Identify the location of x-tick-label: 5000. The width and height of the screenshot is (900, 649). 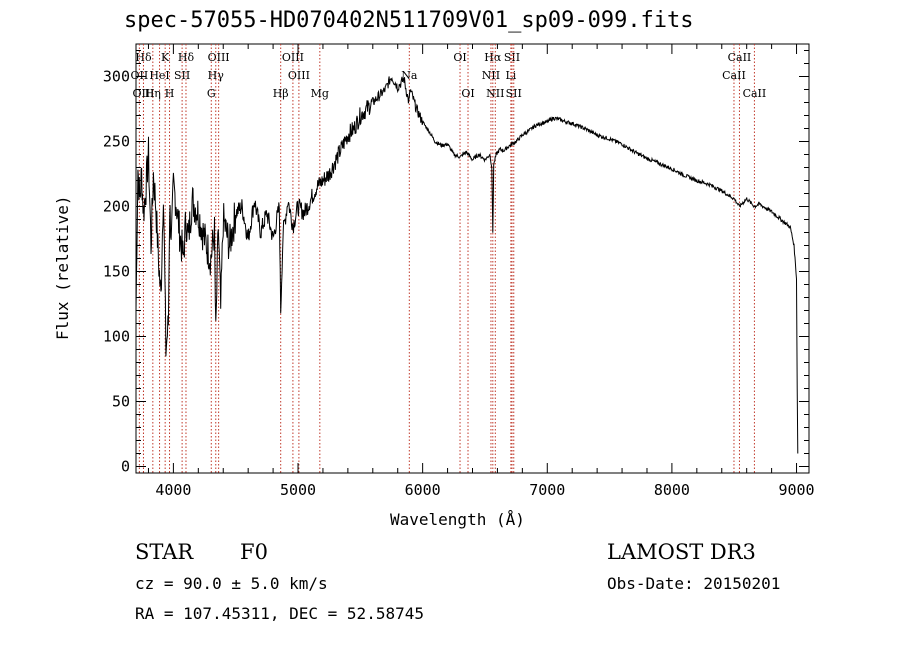
(298, 490).